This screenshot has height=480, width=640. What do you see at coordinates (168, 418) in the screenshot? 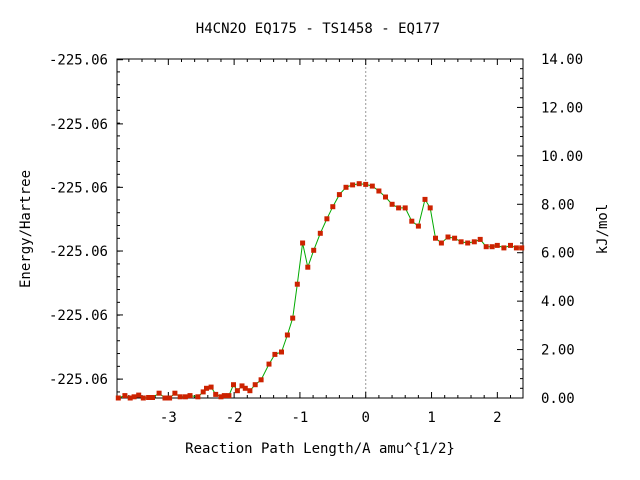
I see `x-tick-label: -3` at bounding box center [168, 418].